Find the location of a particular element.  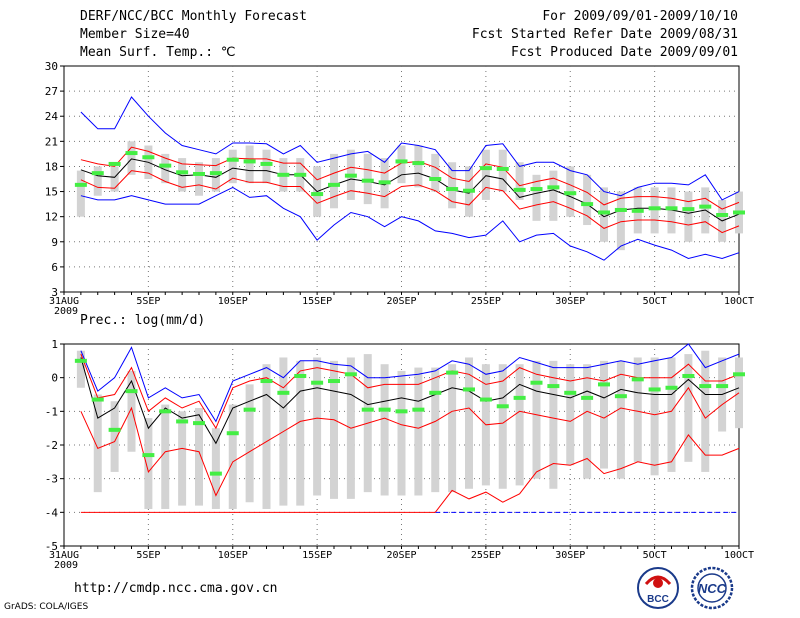

y-tick-label: 18 is located at coordinates (51, 166).